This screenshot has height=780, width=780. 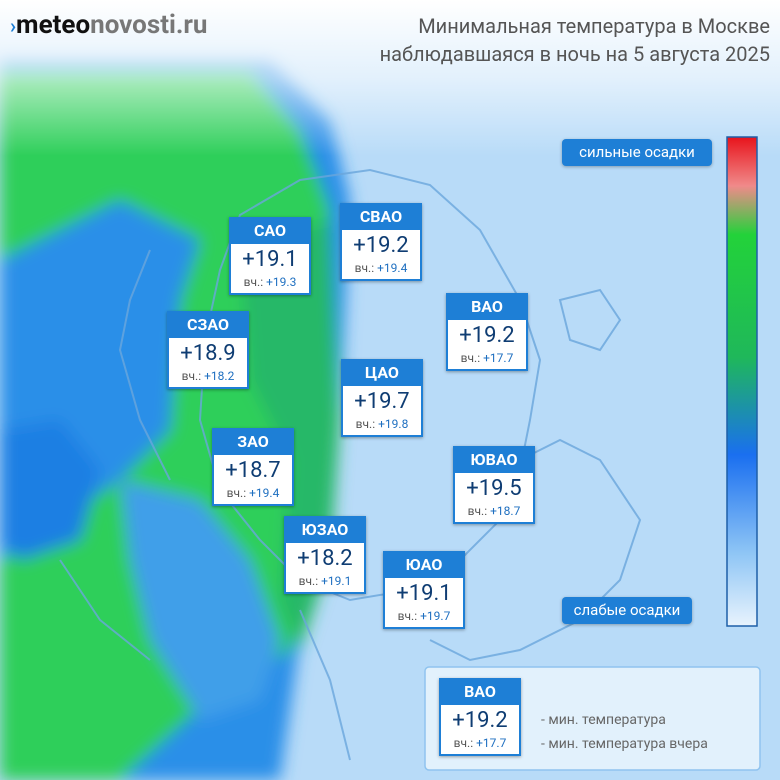 I want to click on yesterday-temperature: +19.7, so click(x=435, y=616).